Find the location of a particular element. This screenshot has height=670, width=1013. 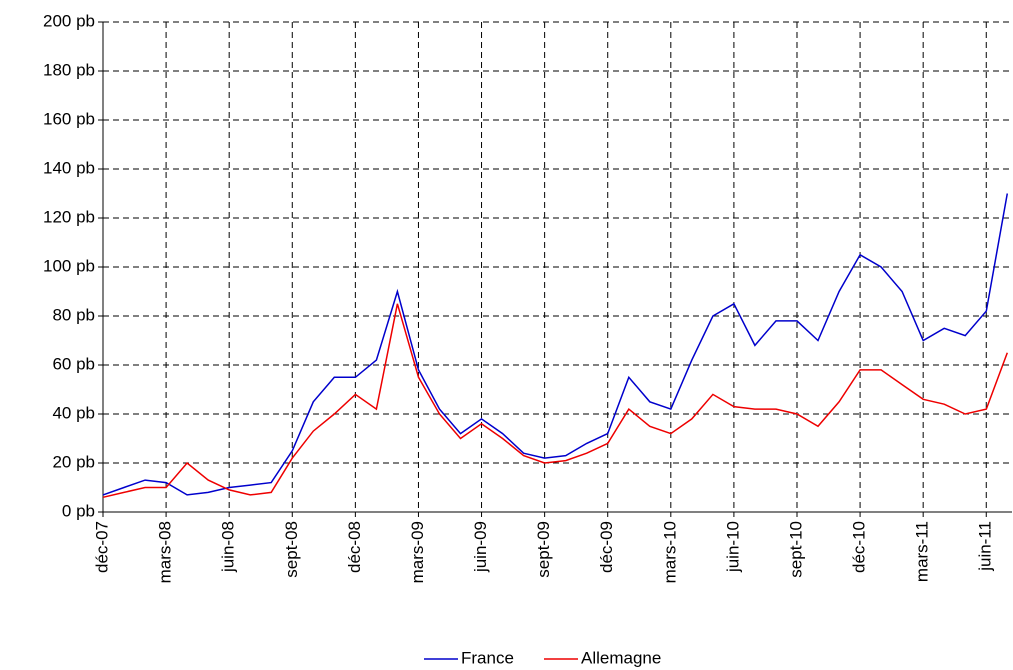

x-tick-label: juin-08 is located at coordinates (228, 547).